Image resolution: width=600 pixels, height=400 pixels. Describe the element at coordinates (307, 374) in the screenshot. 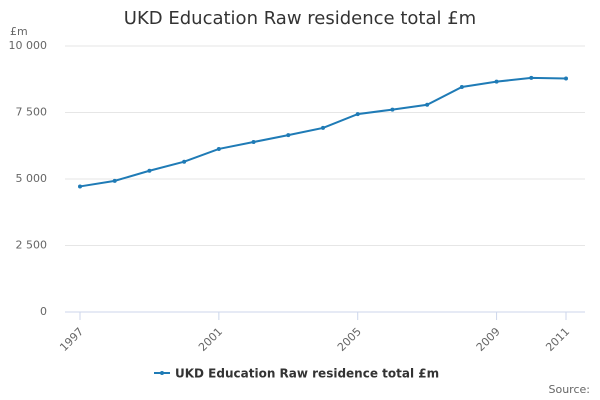

I see `legend-label: UKD Education Raw residence total £m` at that location.